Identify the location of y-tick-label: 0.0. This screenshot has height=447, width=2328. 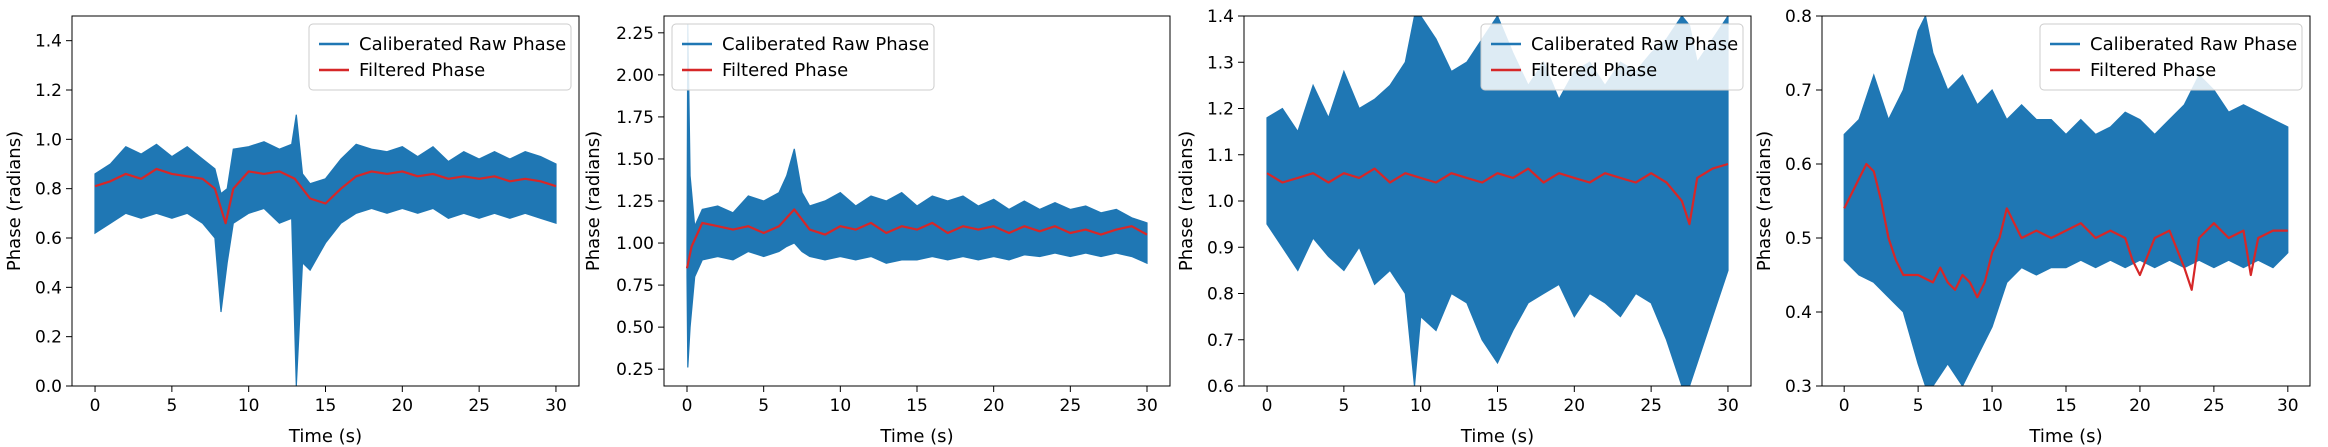
(48, 387).